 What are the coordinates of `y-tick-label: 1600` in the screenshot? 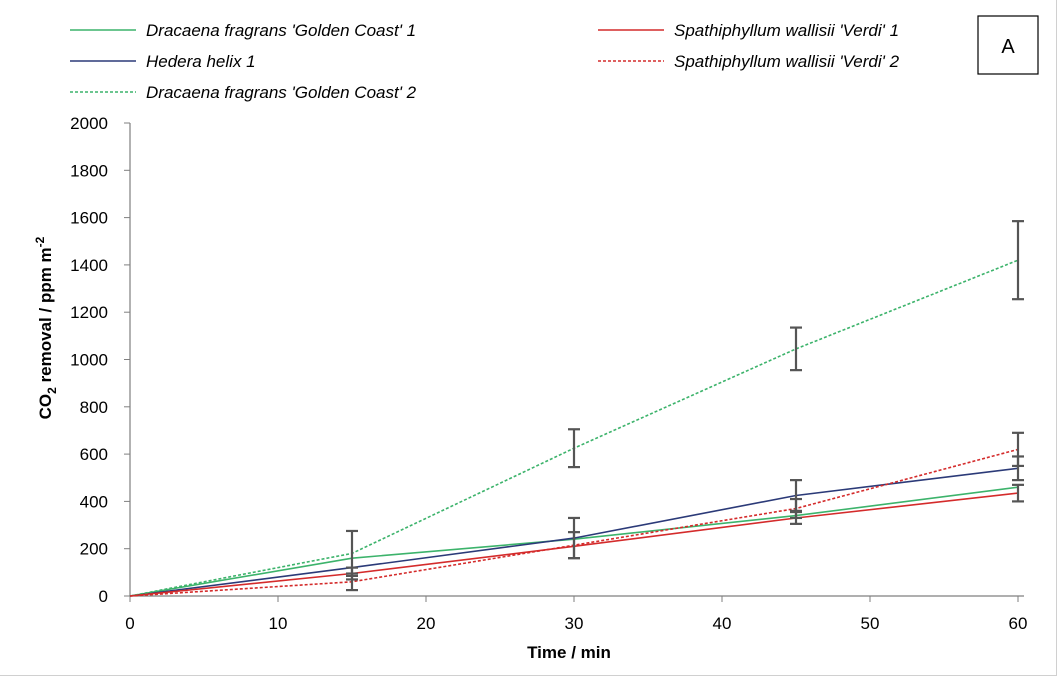 It's located at (89, 218).